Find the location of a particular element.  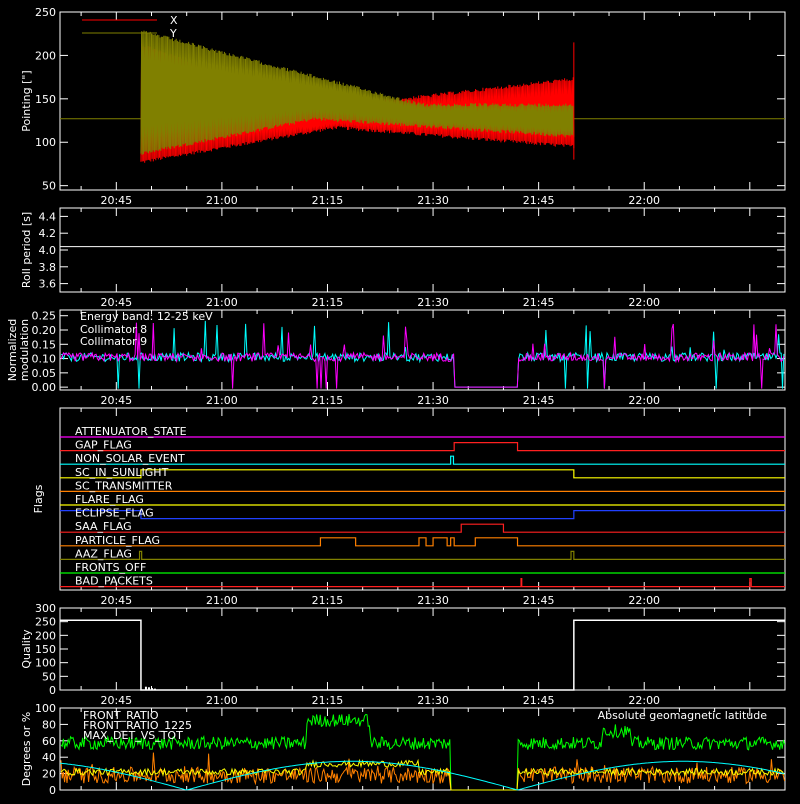

series-Y-line is located at coordinates (357, 92).